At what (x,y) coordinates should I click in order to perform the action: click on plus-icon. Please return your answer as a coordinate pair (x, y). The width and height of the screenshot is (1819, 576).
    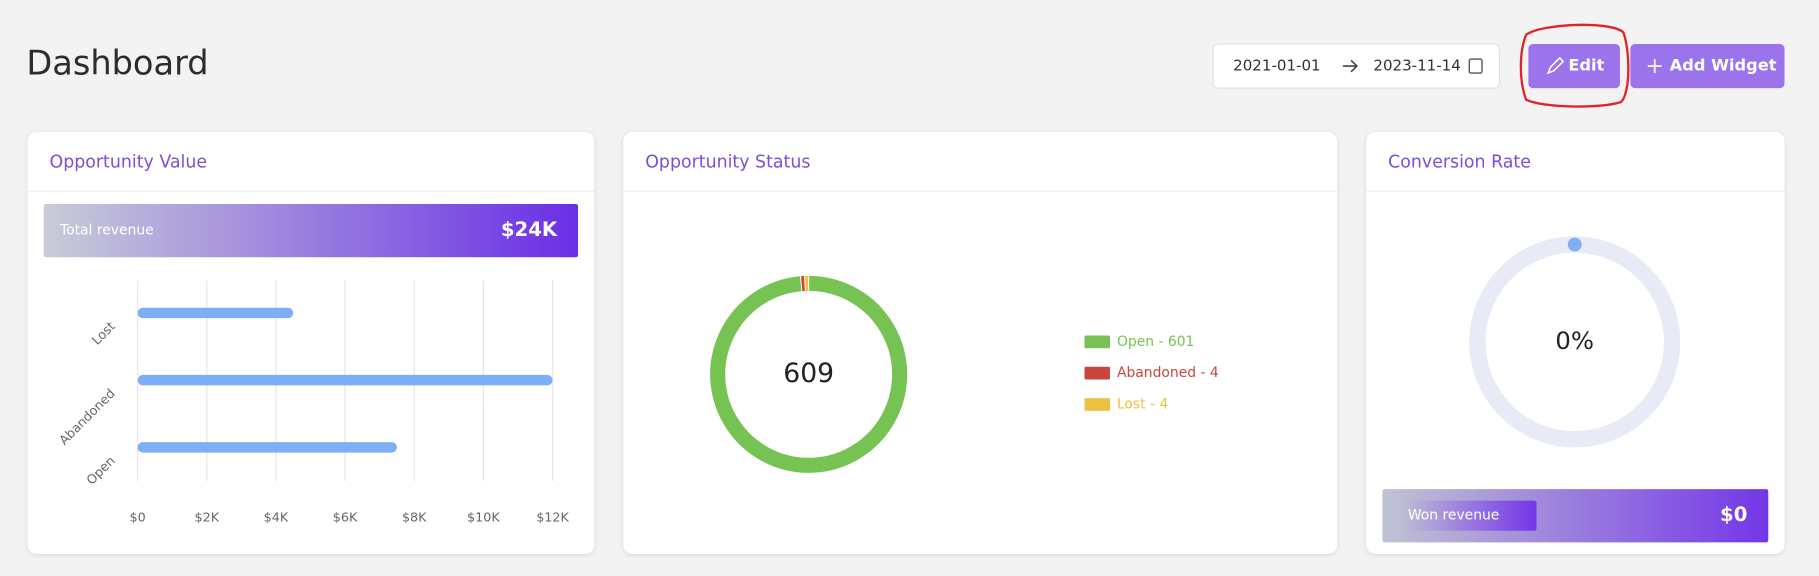
    Looking at the image, I should click on (1654, 66).